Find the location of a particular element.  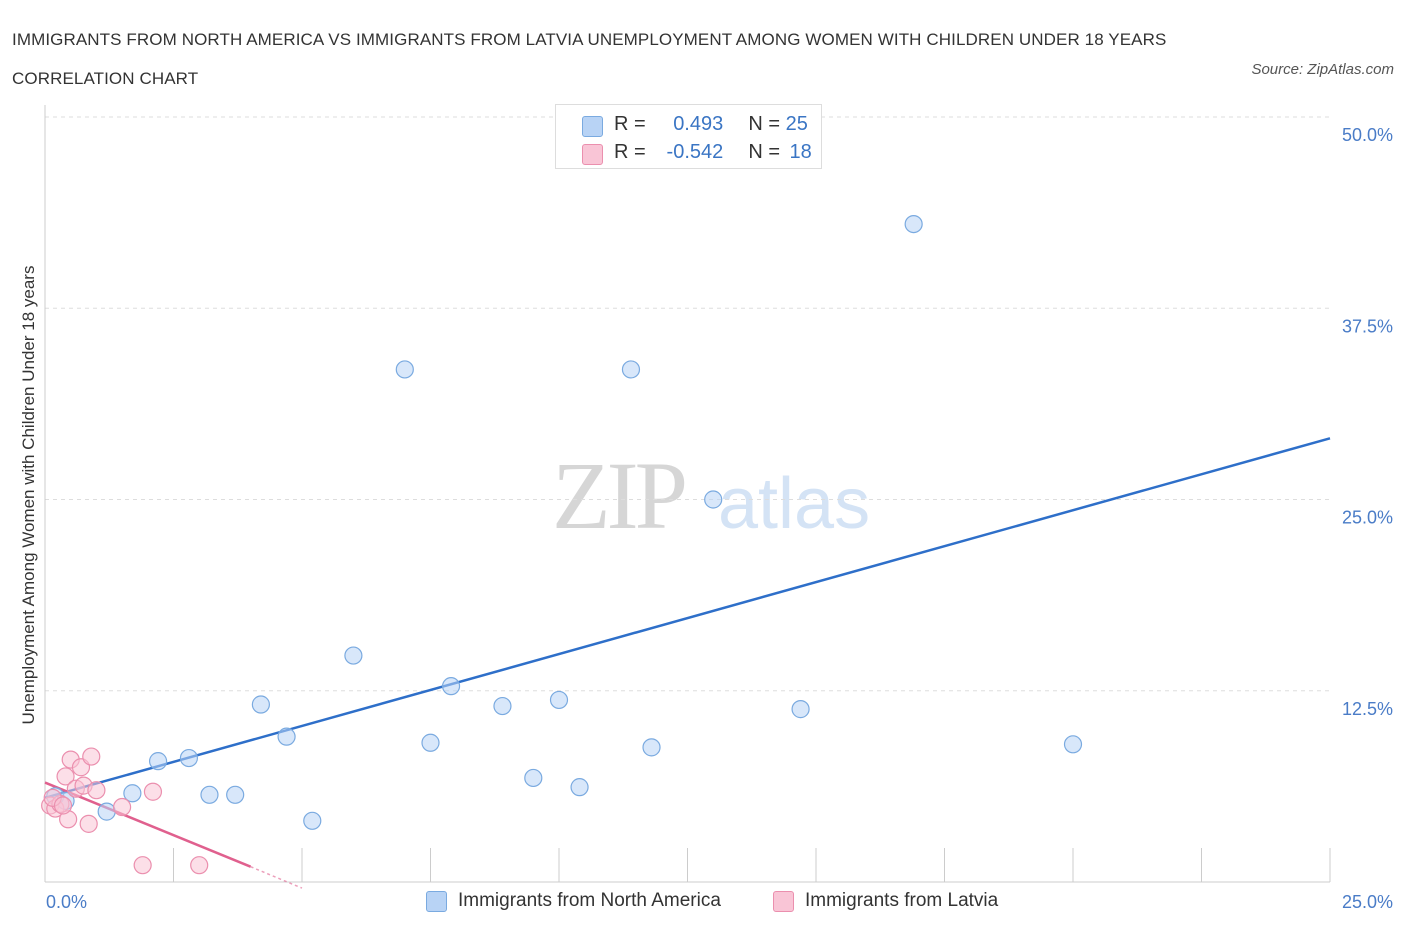

watermark-atlas: atlas is located at coordinates (794, 504).